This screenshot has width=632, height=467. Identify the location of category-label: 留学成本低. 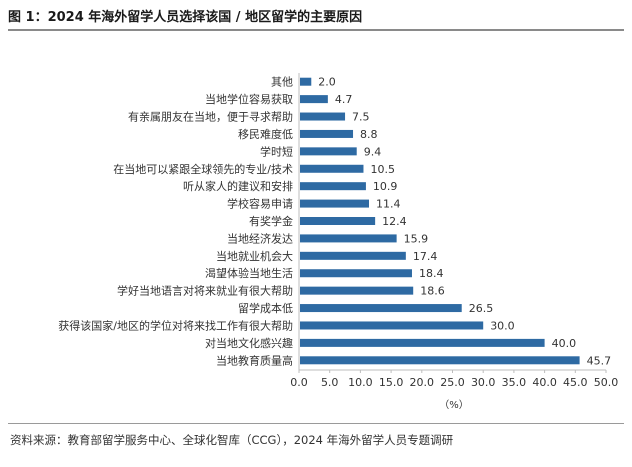
(265, 308).